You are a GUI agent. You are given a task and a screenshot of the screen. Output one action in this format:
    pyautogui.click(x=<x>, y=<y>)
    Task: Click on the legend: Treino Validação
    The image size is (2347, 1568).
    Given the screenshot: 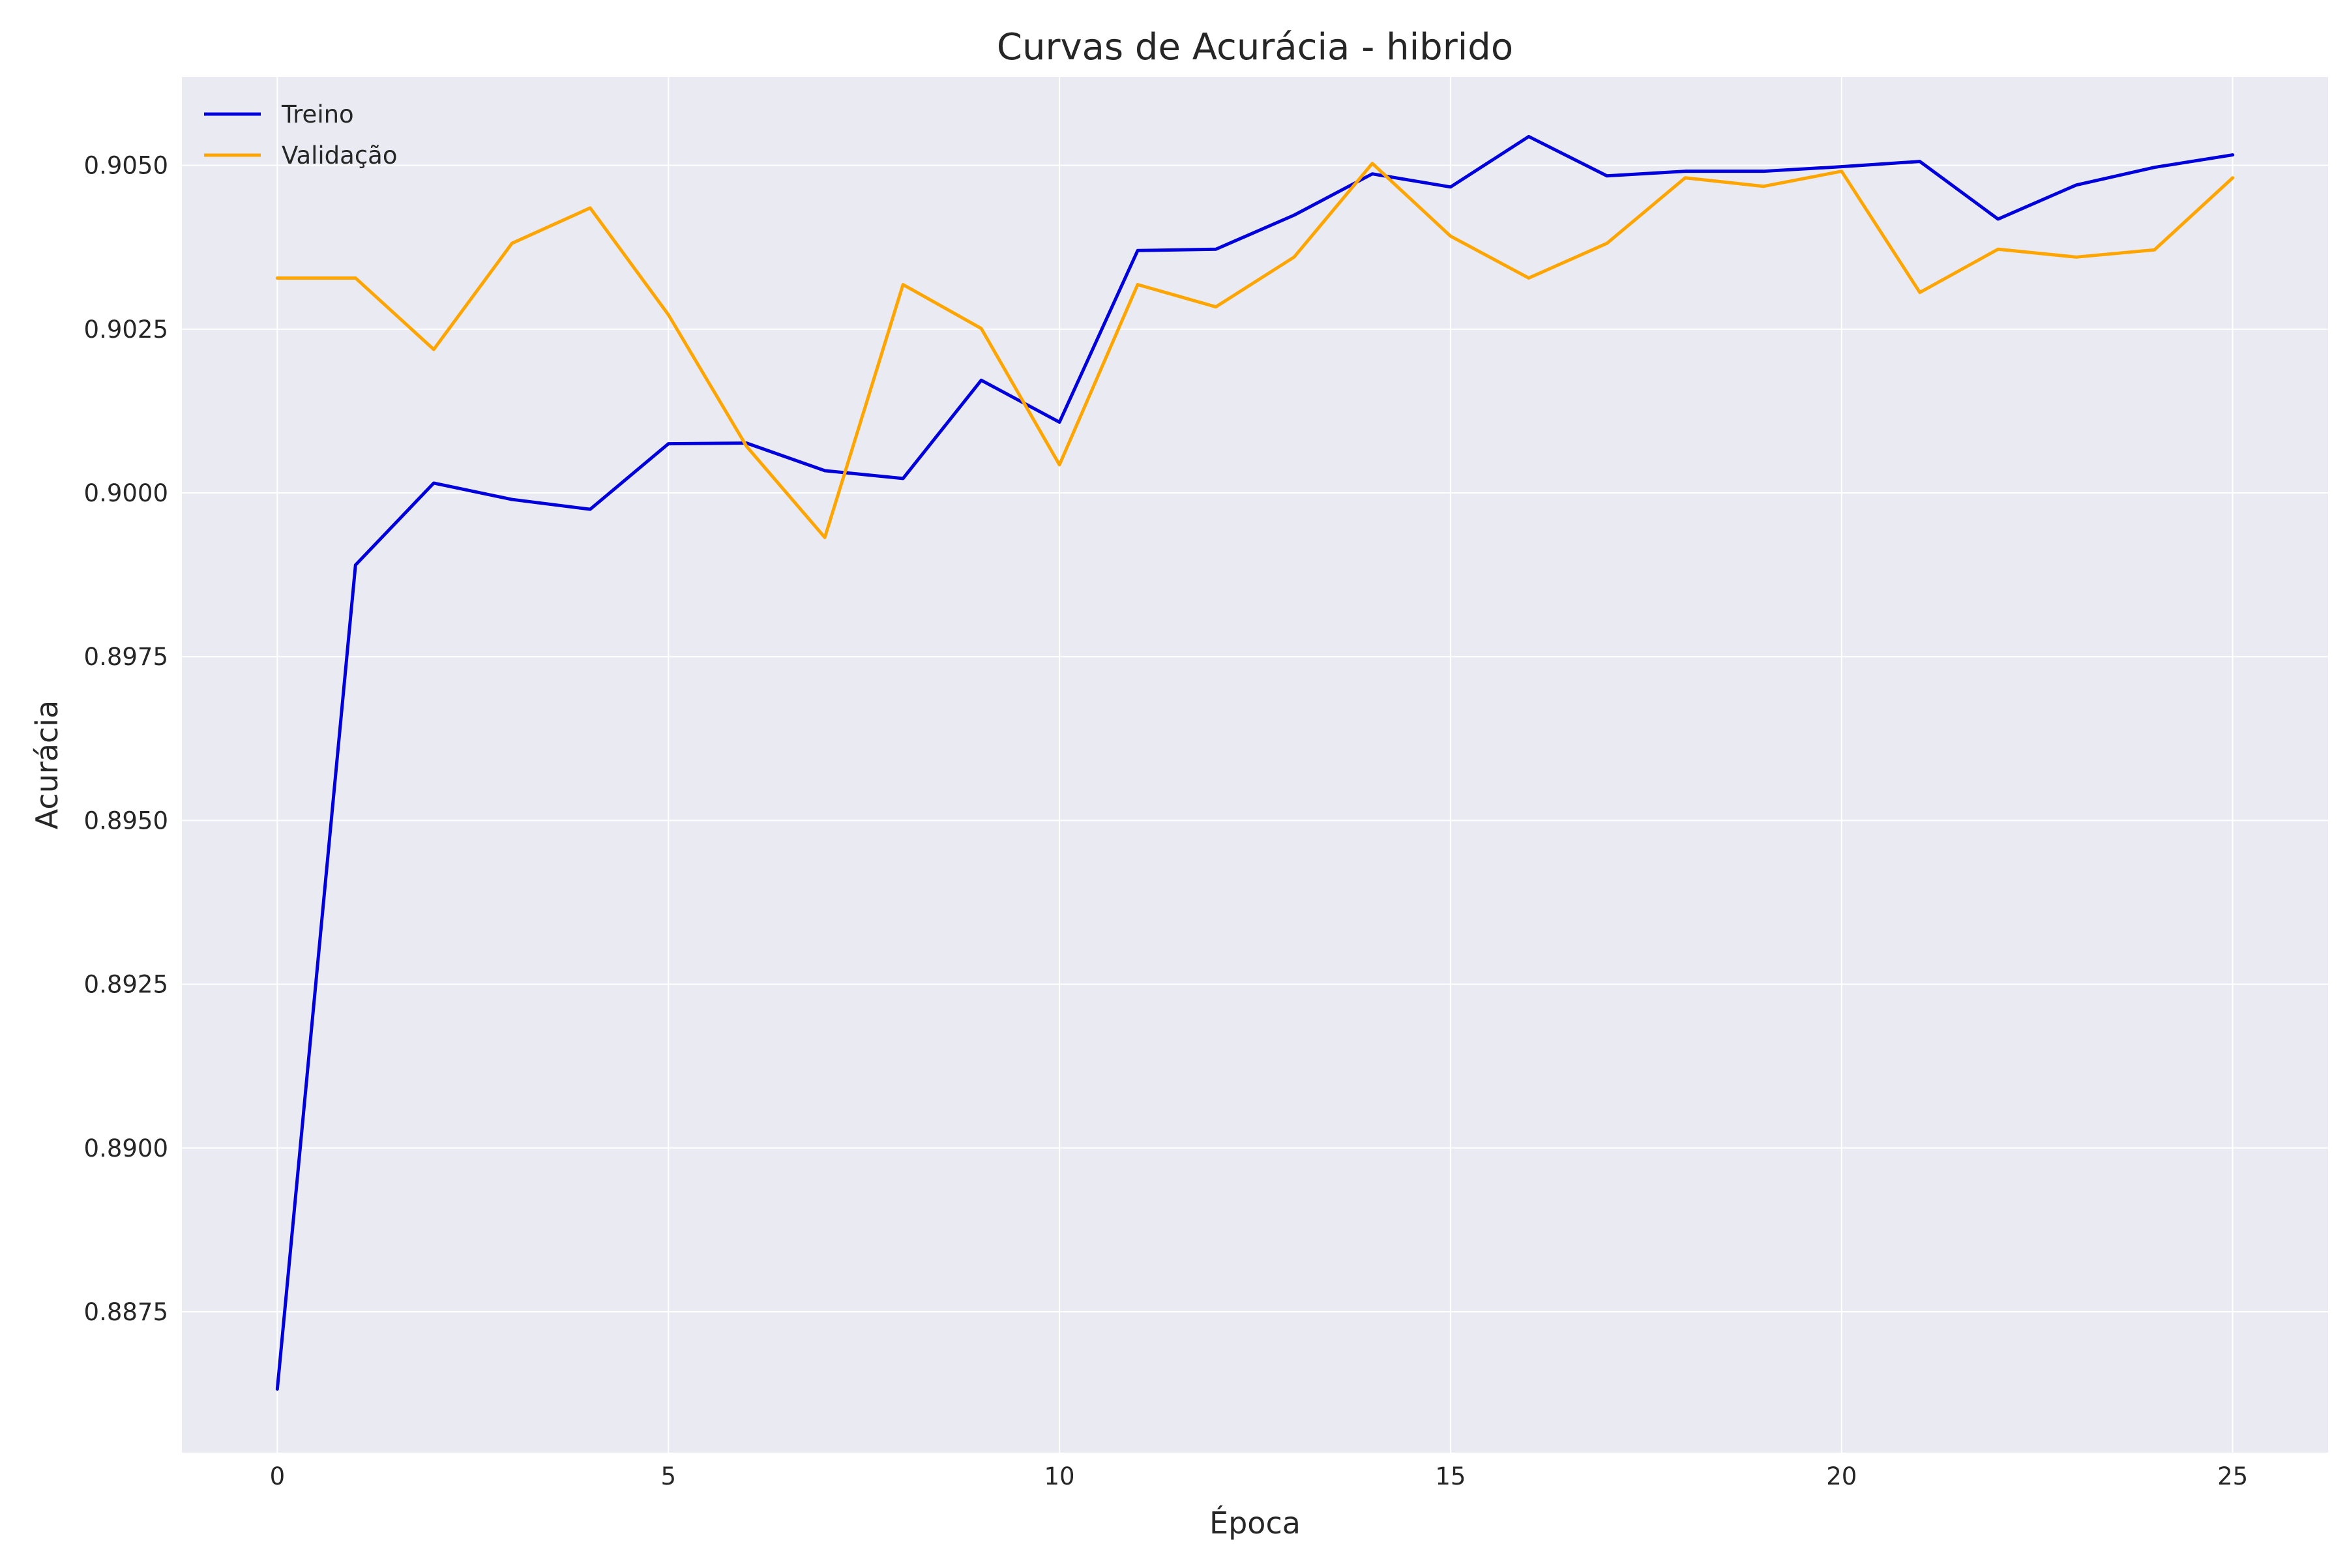 What is the action you would take?
    pyautogui.click(x=300, y=135)
    